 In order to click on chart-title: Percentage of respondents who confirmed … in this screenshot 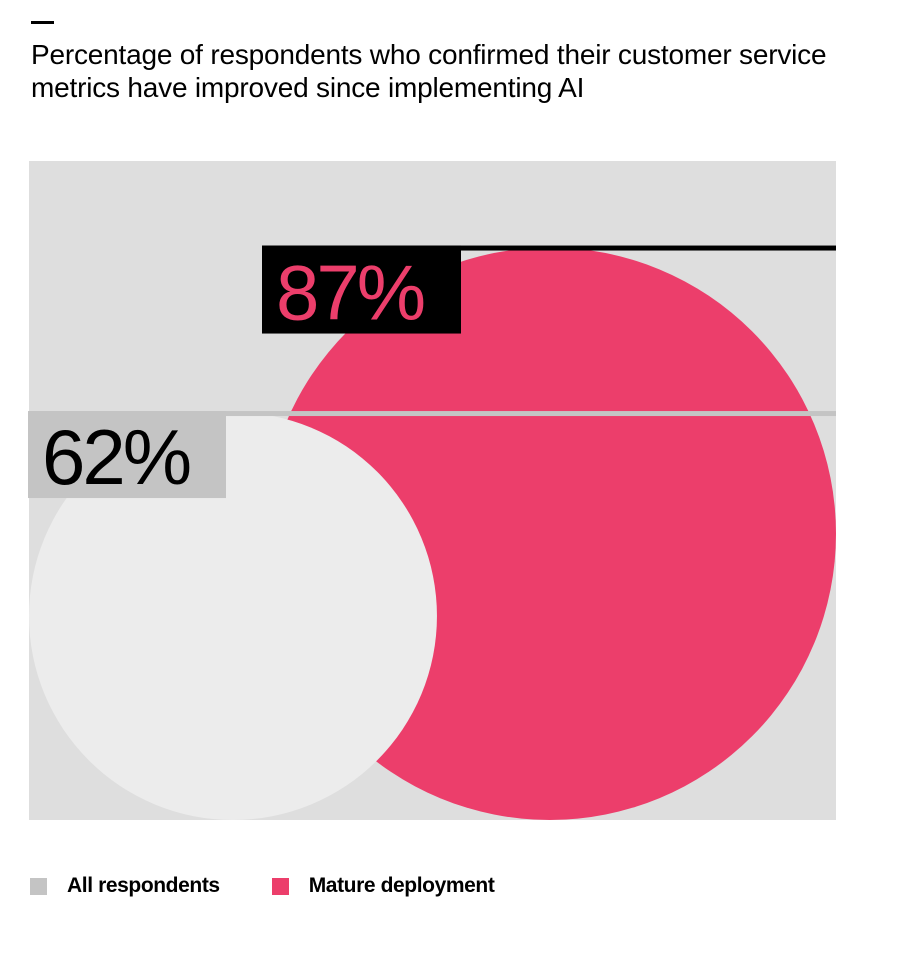, I will do `click(429, 71)`.